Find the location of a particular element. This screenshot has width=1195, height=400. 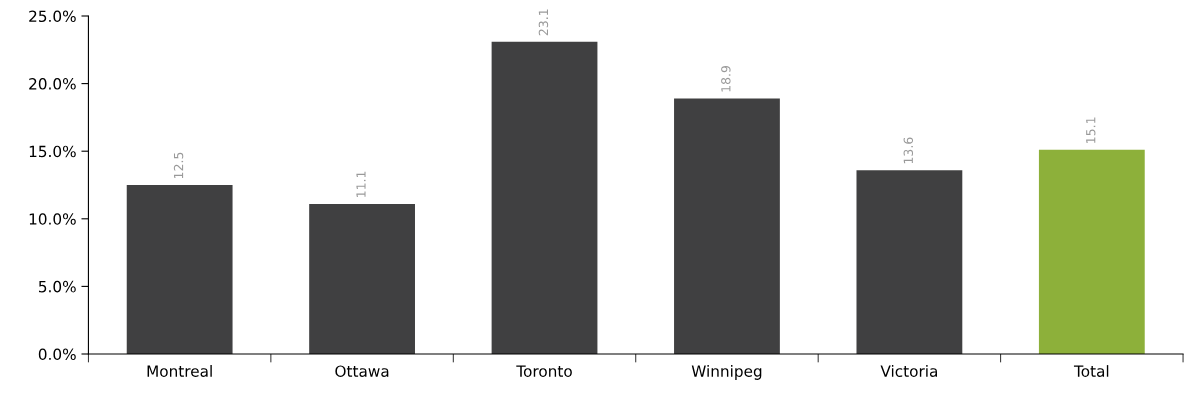

data-label: 11.1 is located at coordinates (361, 184).